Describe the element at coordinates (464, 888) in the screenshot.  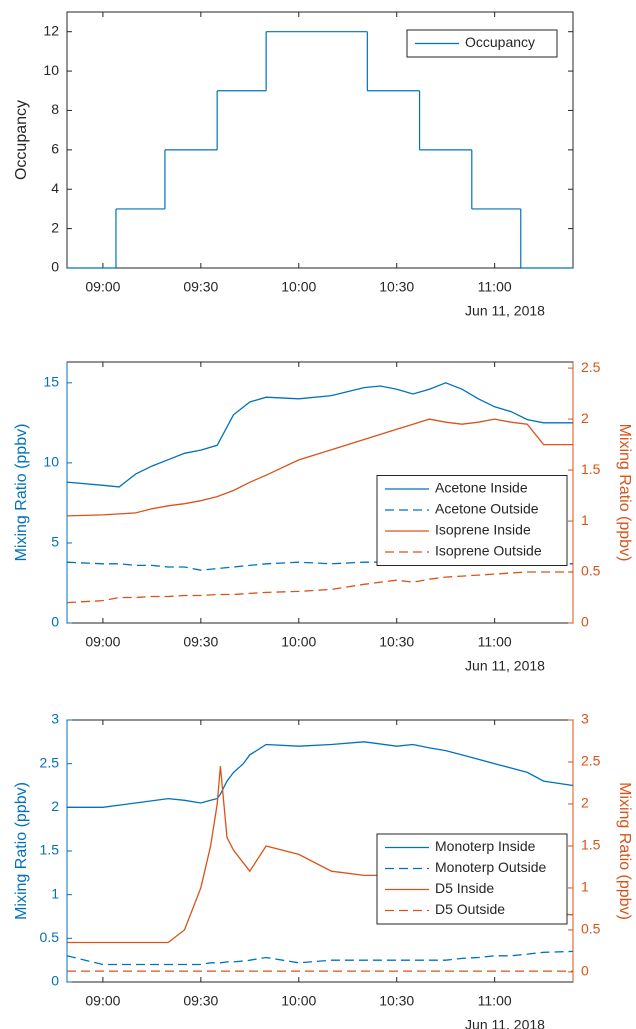
I see `legend-label: D5 Inside` at that location.